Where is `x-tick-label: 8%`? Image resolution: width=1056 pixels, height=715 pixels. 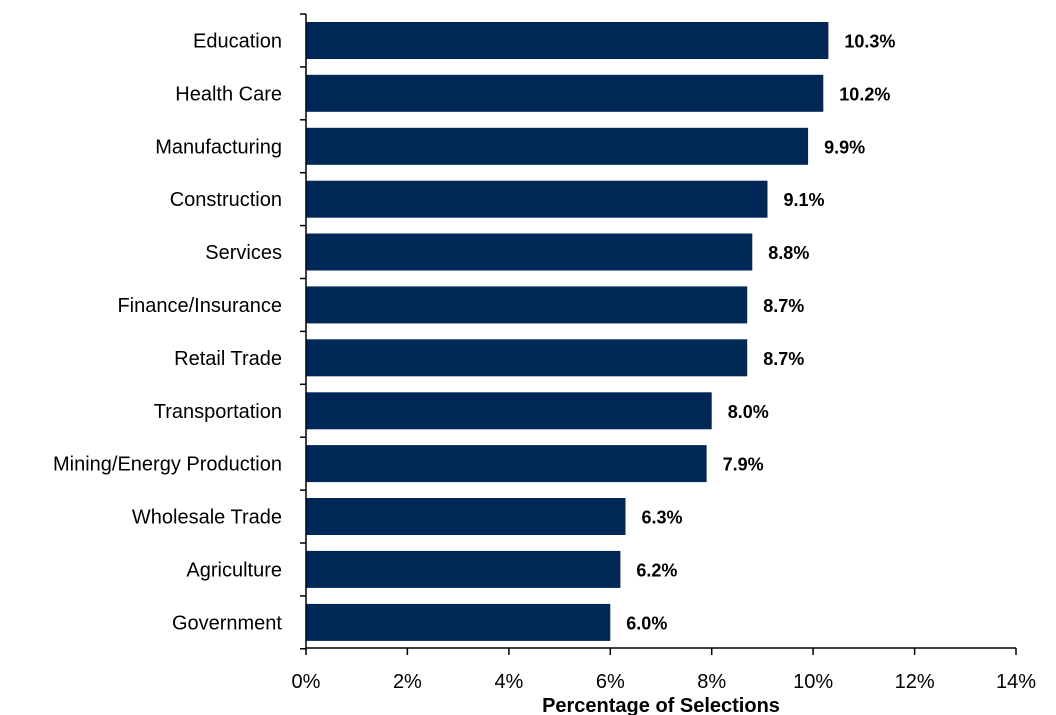
x-tick-label: 8% is located at coordinates (711, 682).